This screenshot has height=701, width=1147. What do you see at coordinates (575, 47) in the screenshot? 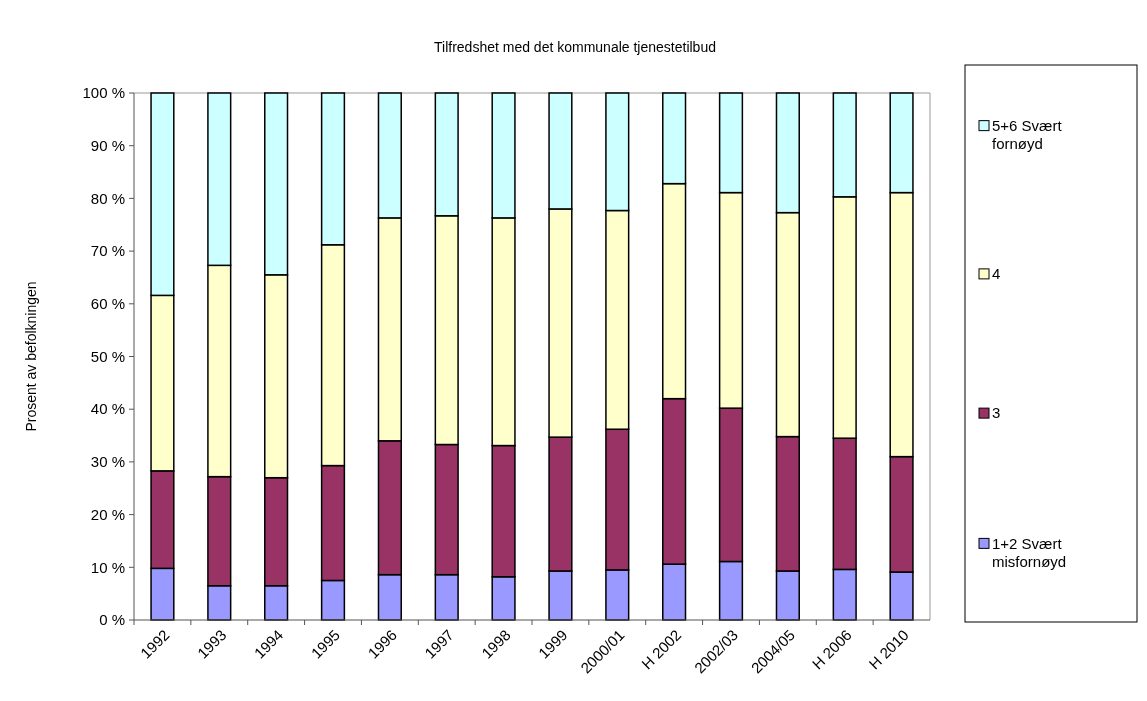
I see `chart-title: Tilfredshet med det kommunale tjenestetilbud` at bounding box center [575, 47].